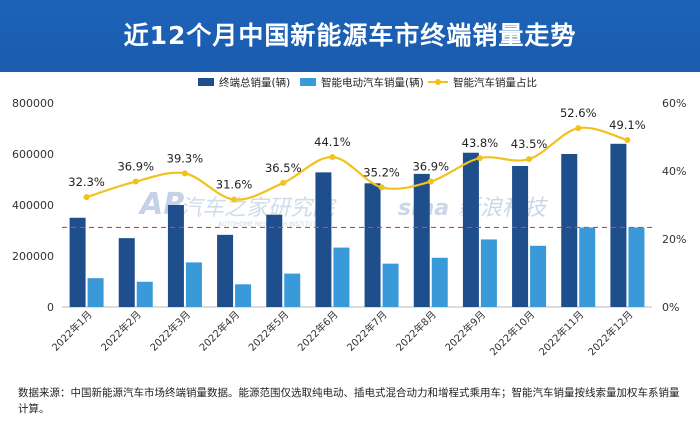 This screenshot has width=700, height=425. I want to click on share-data-label: 32.3%, so click(86, 182).